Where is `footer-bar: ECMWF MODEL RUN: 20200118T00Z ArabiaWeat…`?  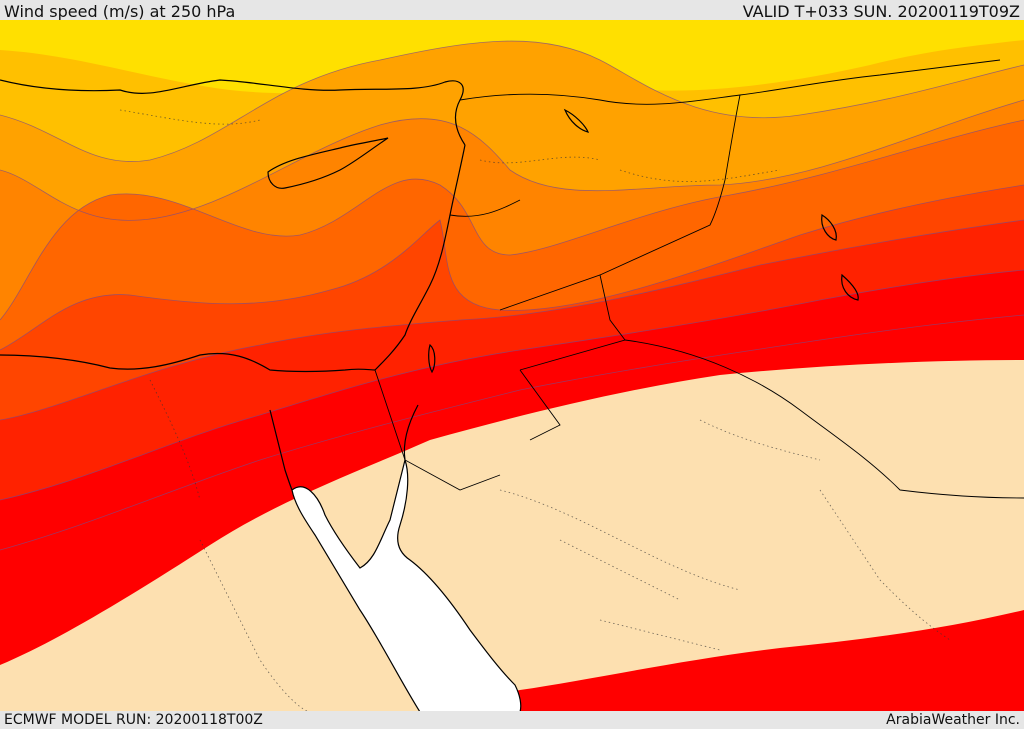 footer-bar: ECMWF MODEL RUN: 20200118T00Z ArabiaWeat… is located at coordinates (512, 720).